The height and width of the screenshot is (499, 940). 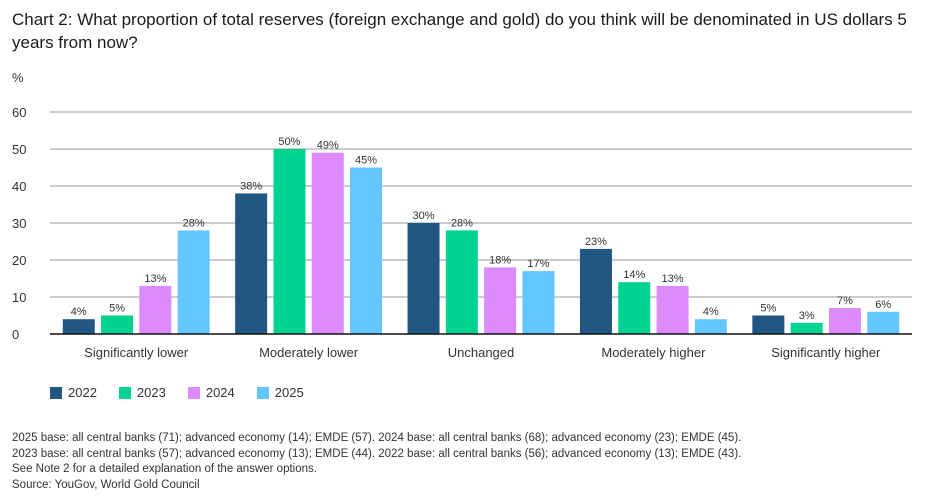 I want to click on legend-label: 2025, so click(x=289, y=392).